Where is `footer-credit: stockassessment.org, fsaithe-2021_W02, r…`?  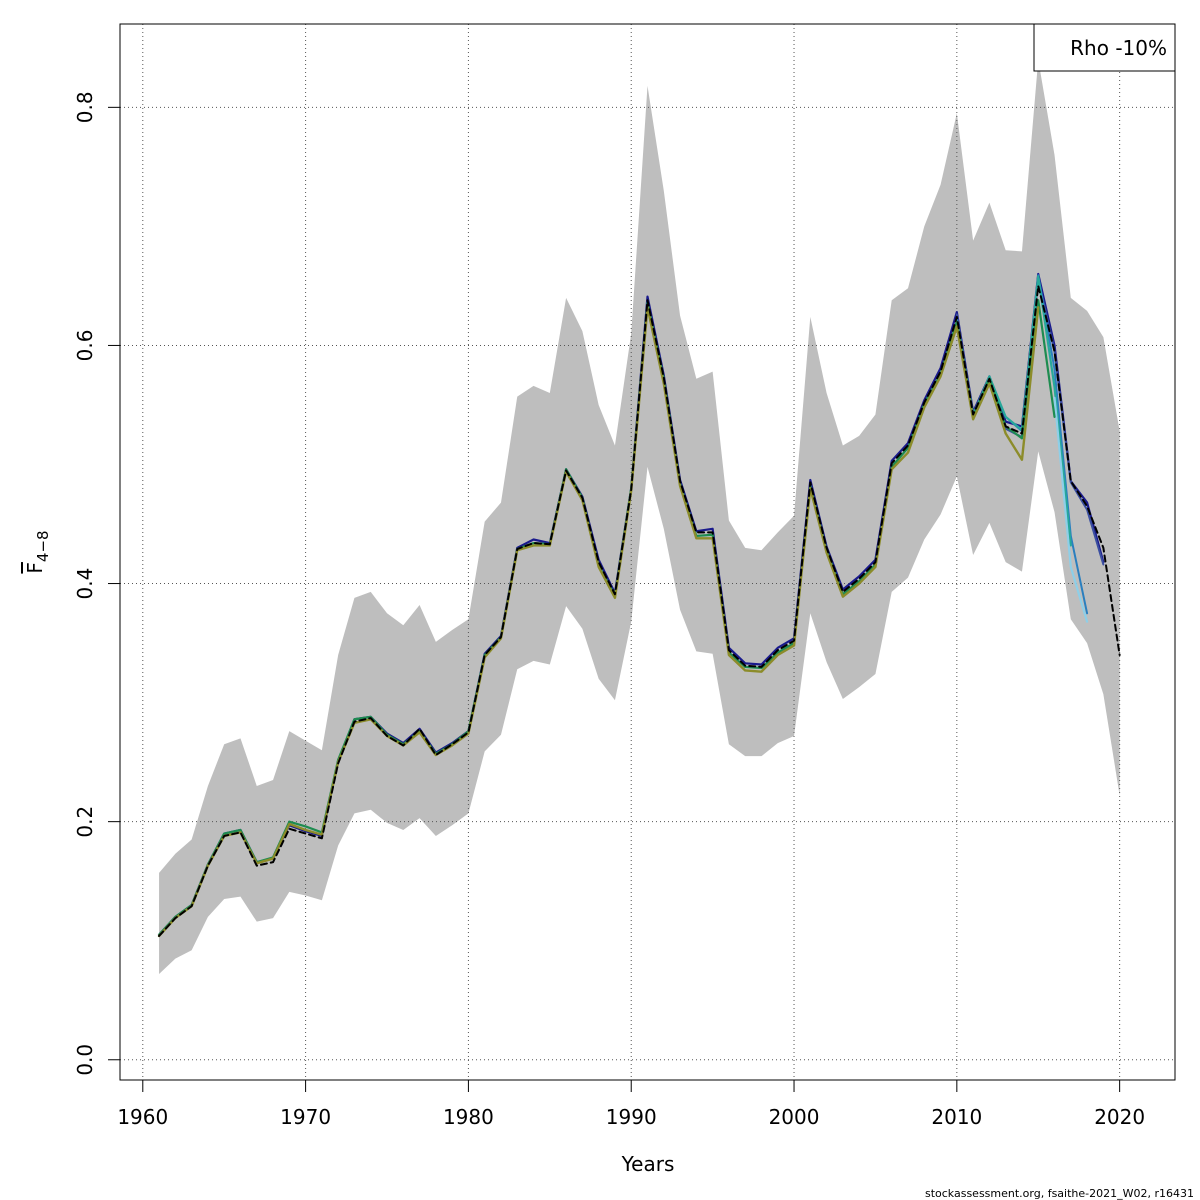 footer-credit: stockassessment.org, fsaithe-2021_W02, r… is located at coordinates (1059, 1193).